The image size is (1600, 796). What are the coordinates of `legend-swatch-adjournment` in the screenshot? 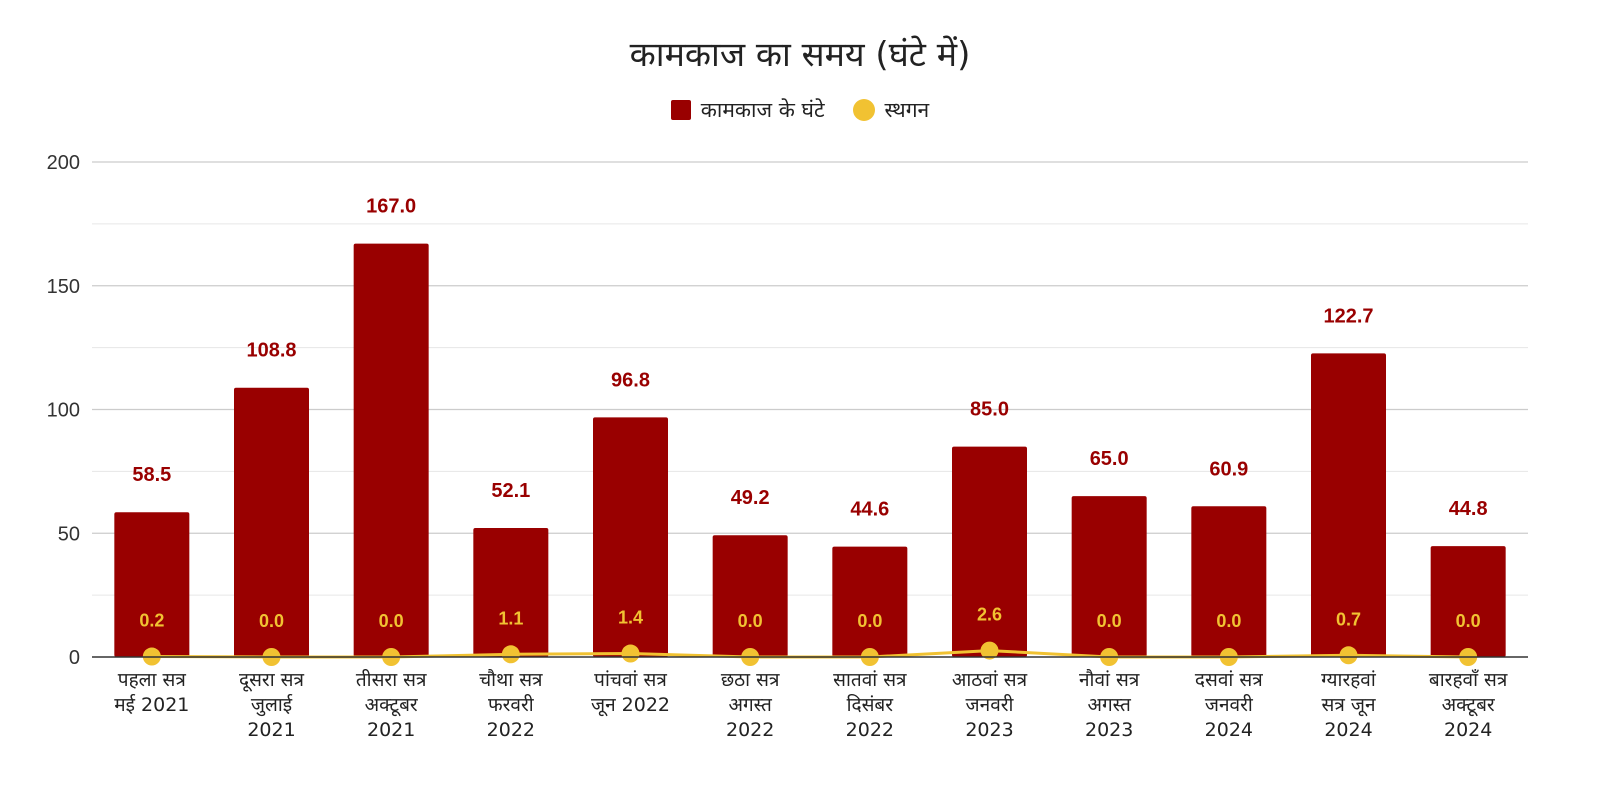 It's located at (863, 110).